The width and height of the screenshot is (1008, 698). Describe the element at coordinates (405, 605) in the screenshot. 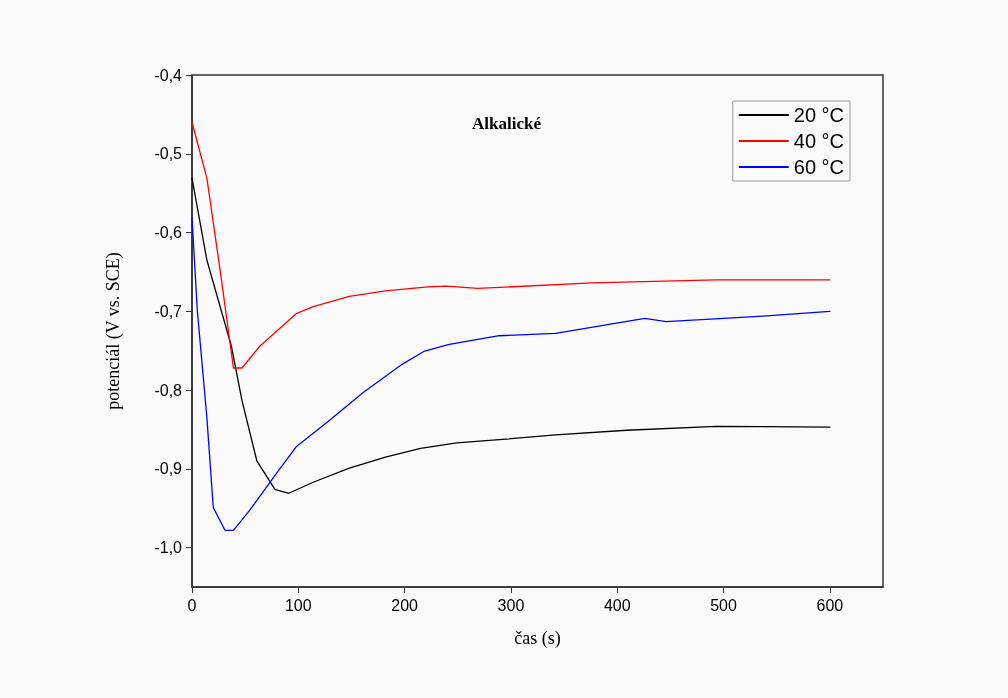

I see `x-tick-label: 200` at that location.